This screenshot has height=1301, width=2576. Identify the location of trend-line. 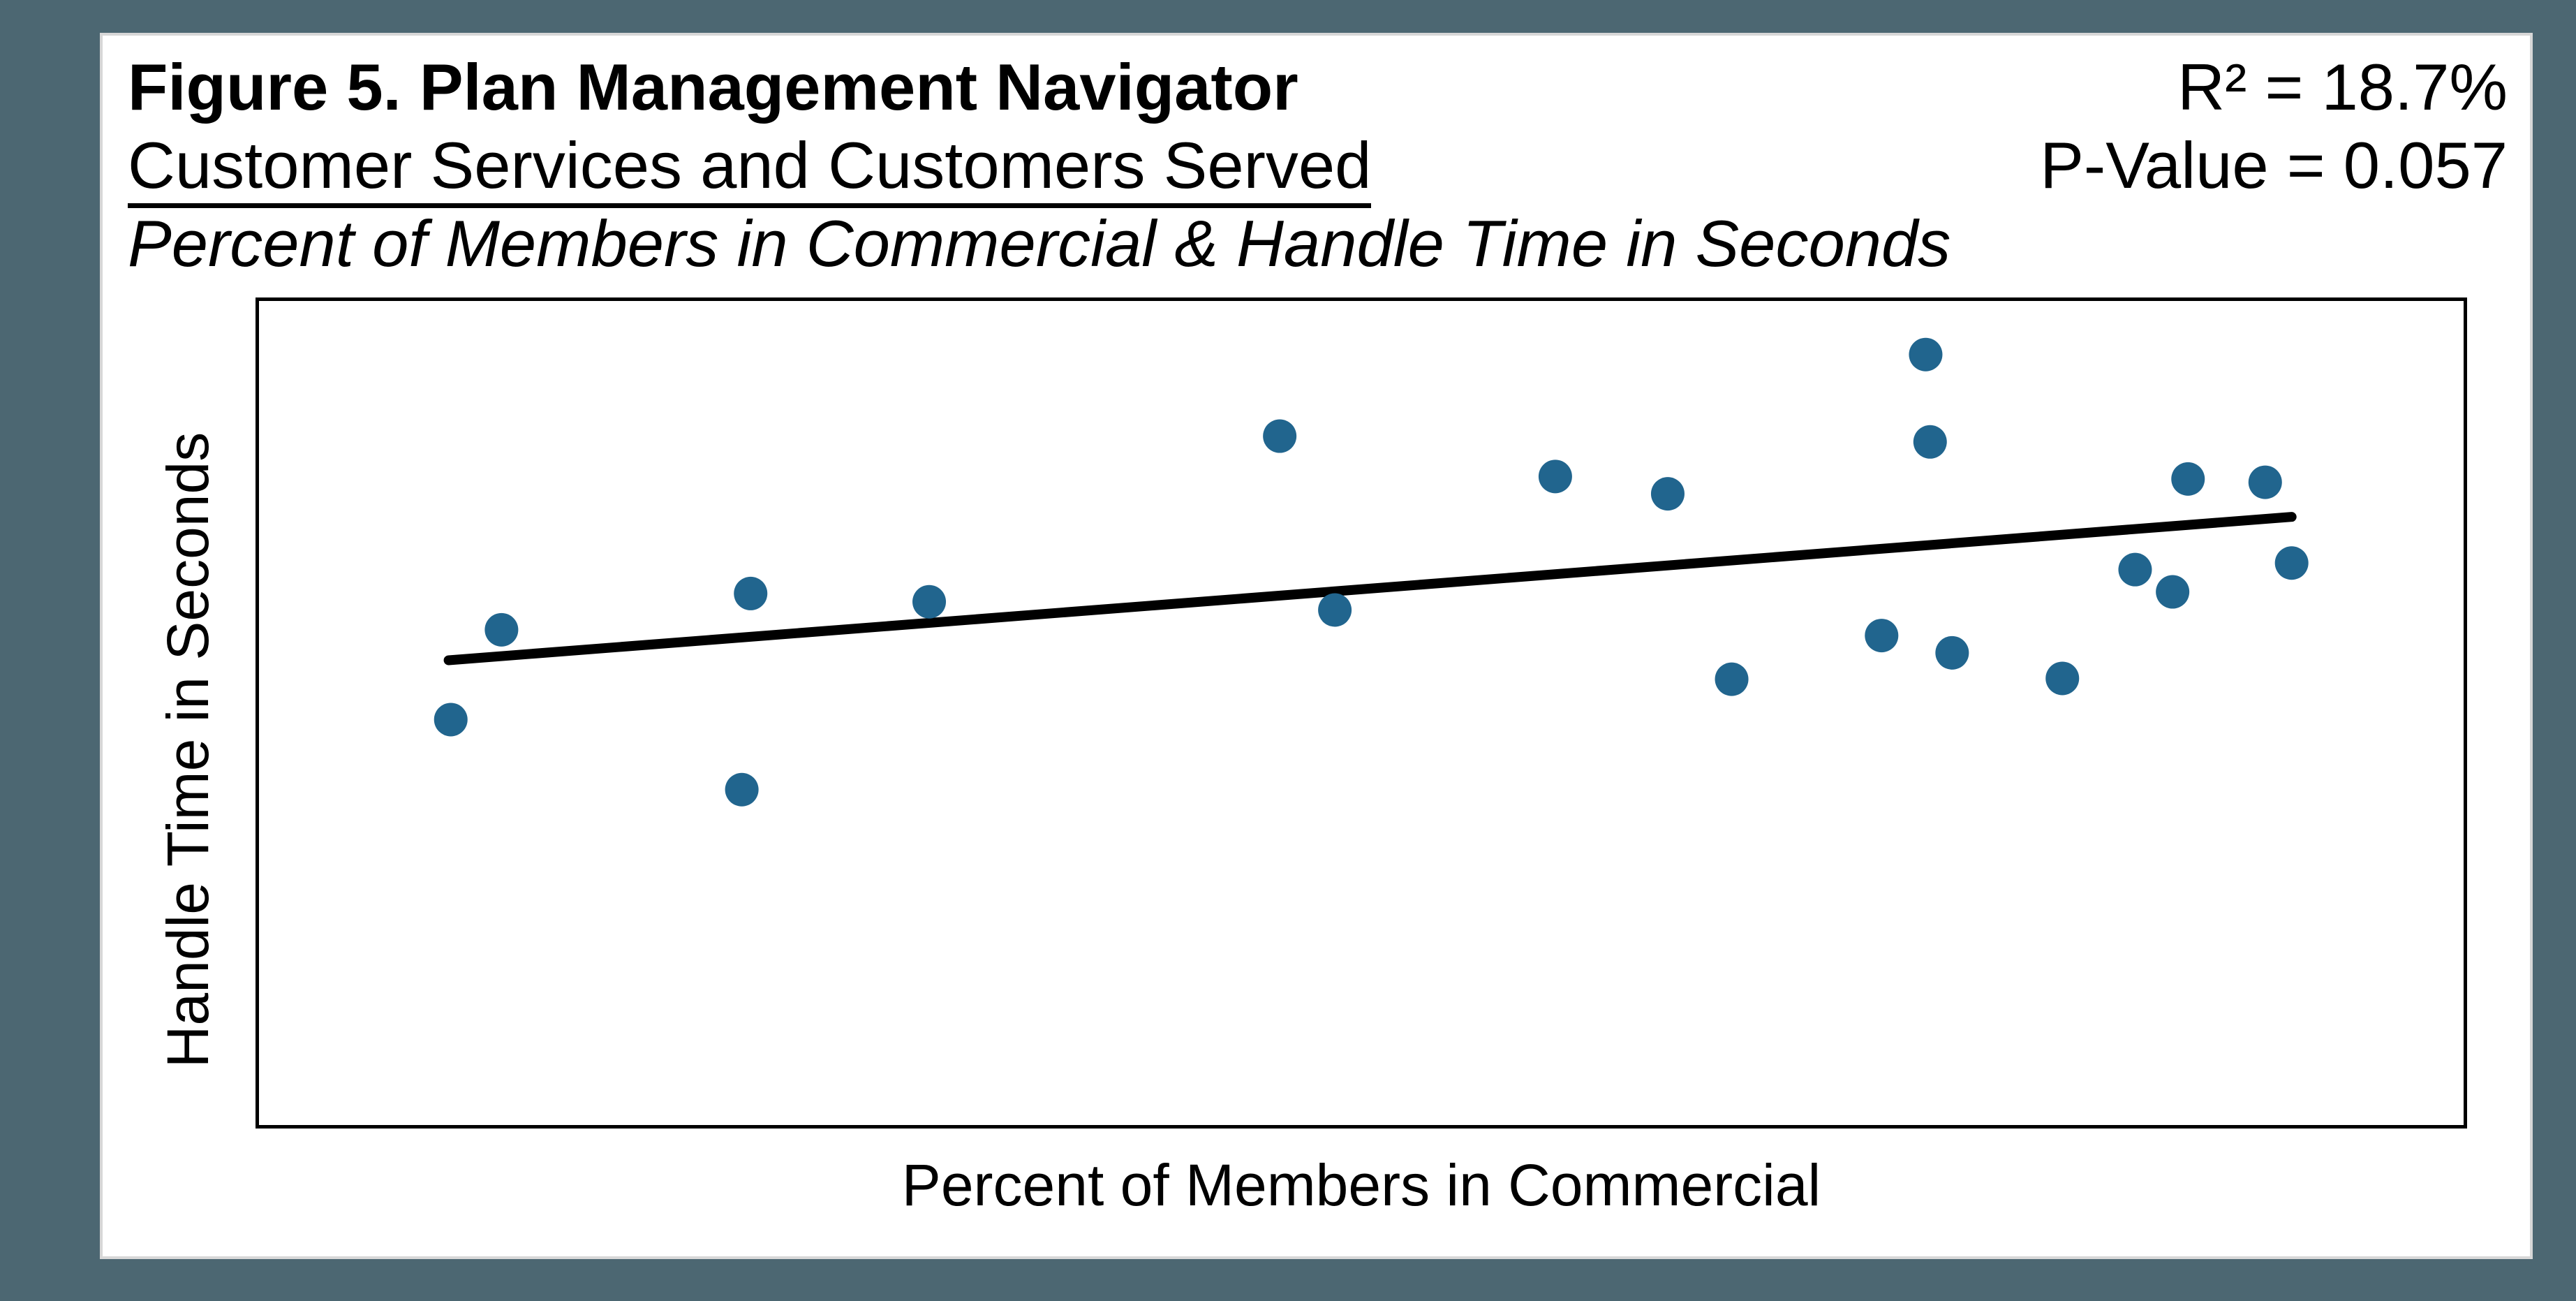
(1370, 589).